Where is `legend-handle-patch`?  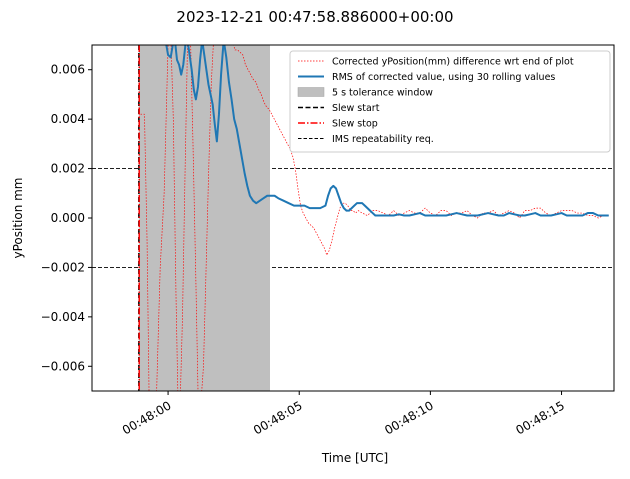
legend-handle-patch is located at coordinates (311, 92).